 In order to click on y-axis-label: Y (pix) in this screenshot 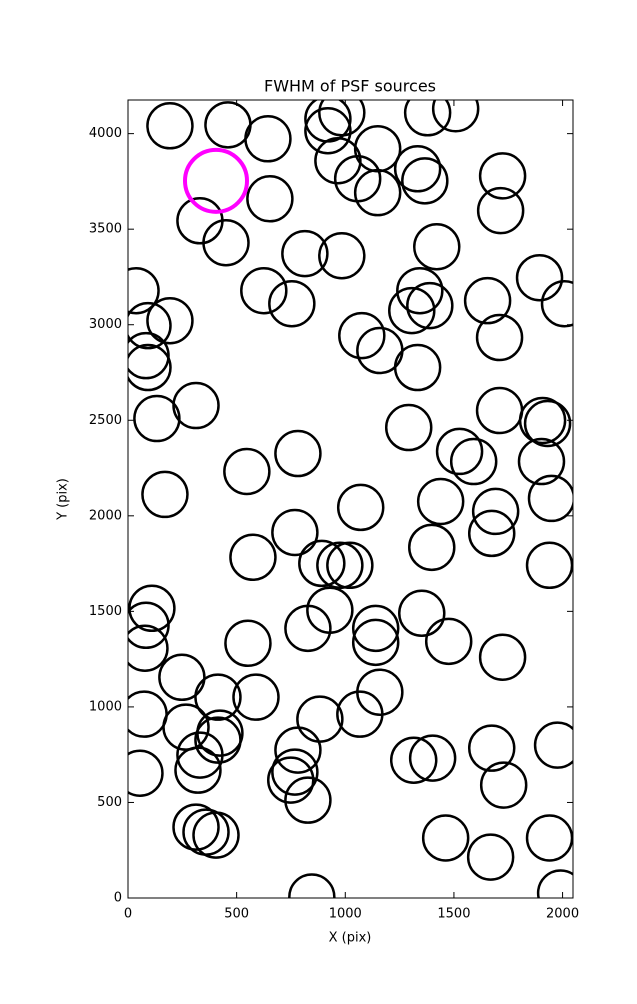, I will do `click(63, 499)`.